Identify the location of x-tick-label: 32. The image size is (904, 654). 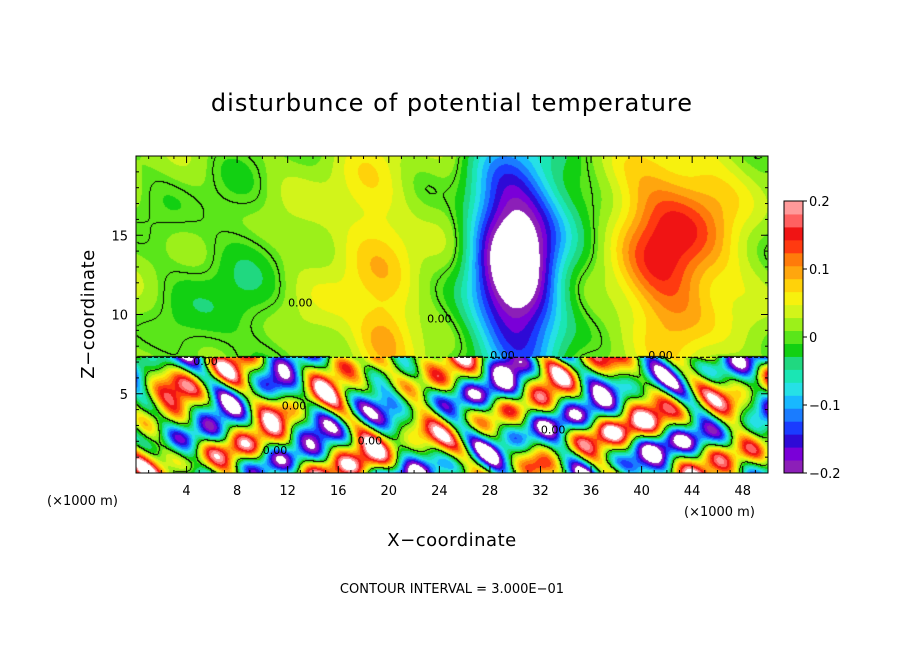
(540, 491).